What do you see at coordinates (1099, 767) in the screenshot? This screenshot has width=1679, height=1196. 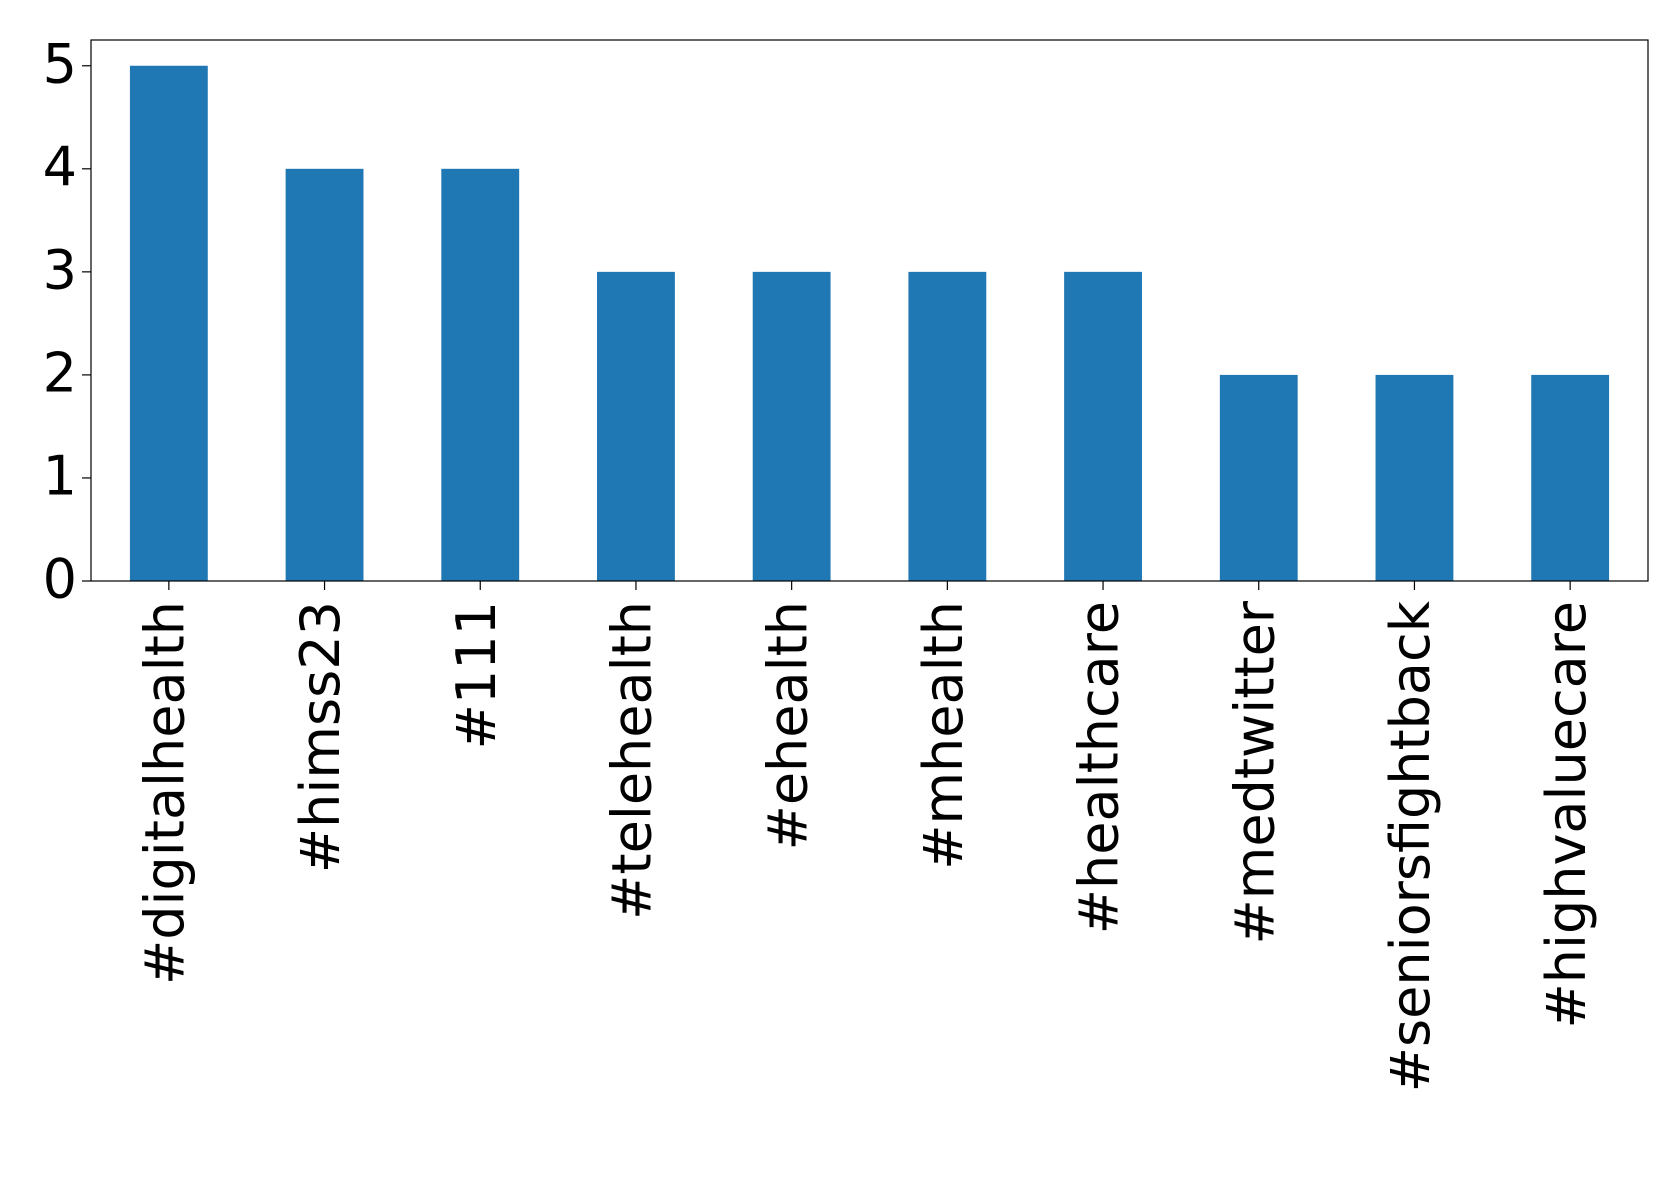 I see `x-tick-label: #healthcare` at bounding box center [1099, 767].